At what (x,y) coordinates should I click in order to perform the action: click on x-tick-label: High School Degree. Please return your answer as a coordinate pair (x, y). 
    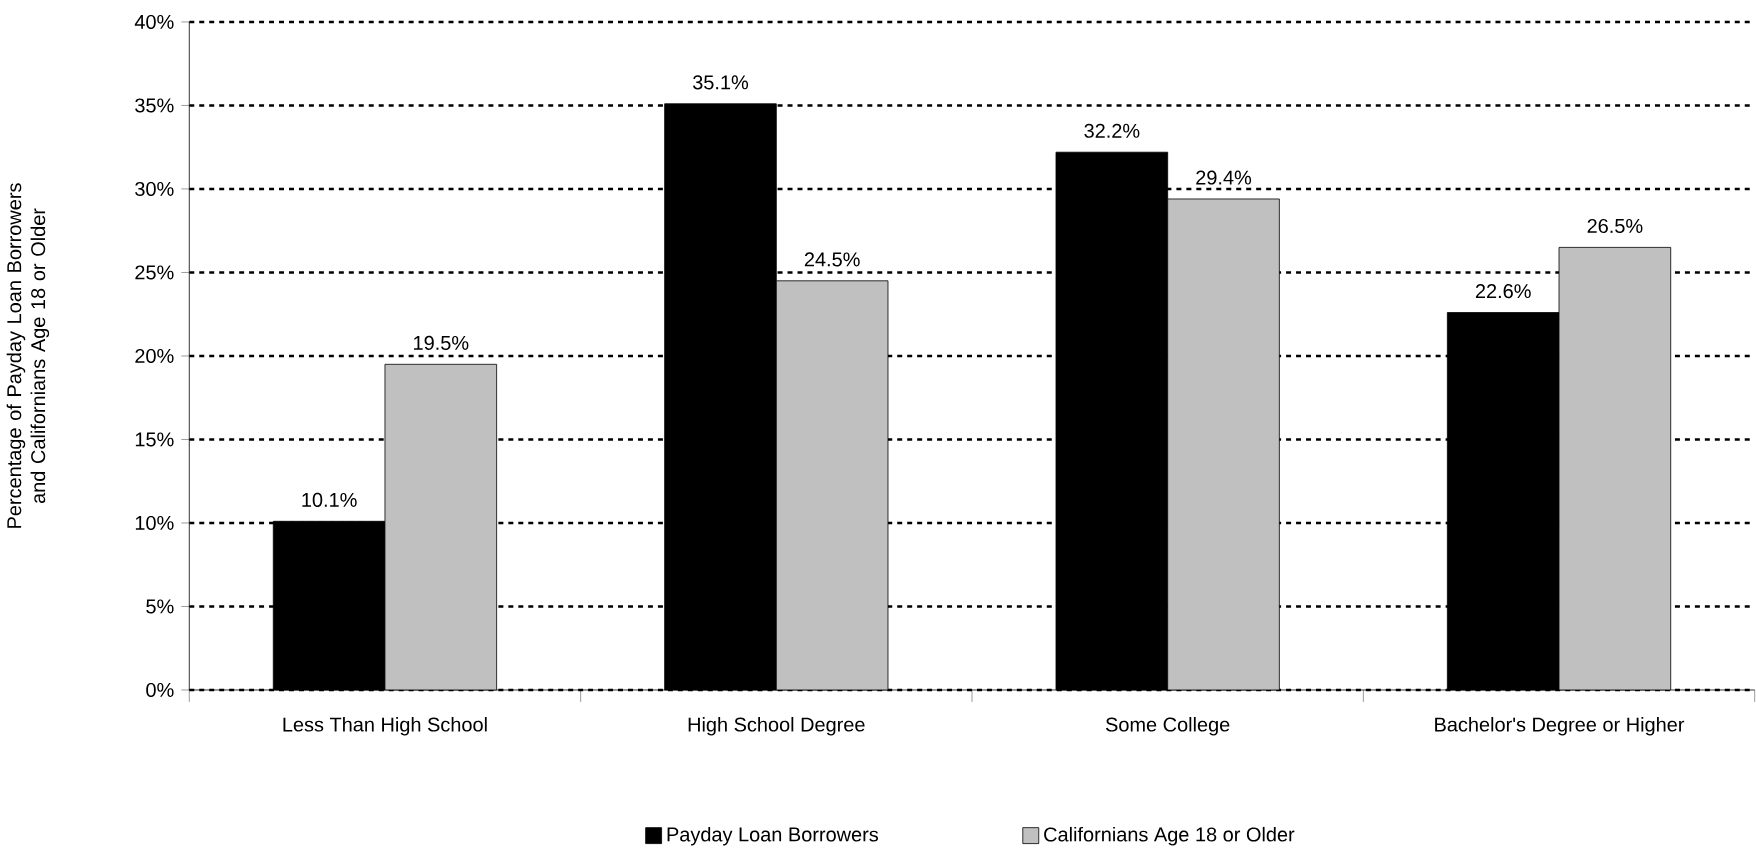
    Looking at the image, I should click on (776, 726).